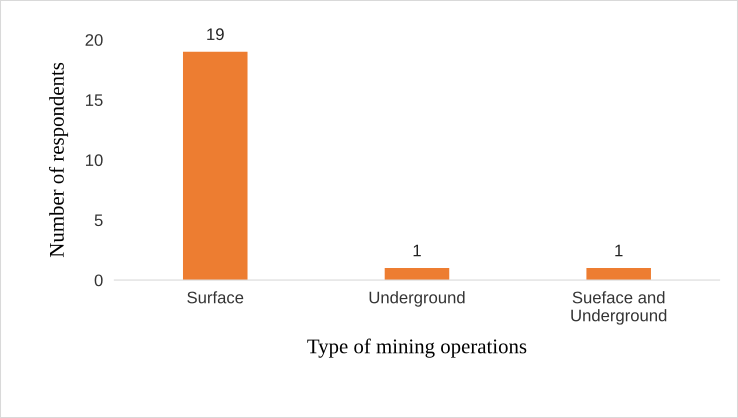 This screenshot has height=418, width=738. I want to click on y-tick-label: 0, so click(98, 280).